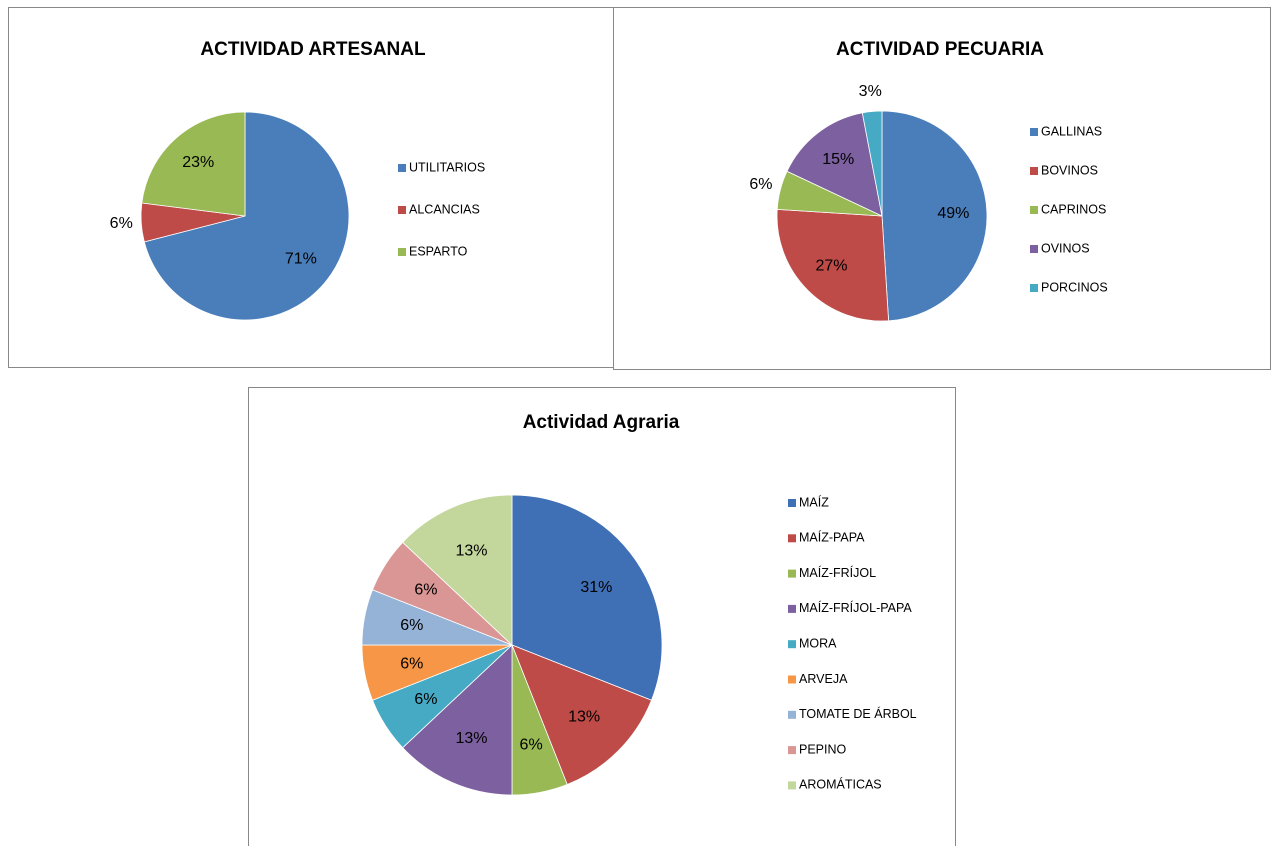 This screenshot has height=846, width=1275. What do you see at coordinates (814, 501) in the screenshot?
I see `legend-label: MAÍZ` at bounding box center [814, 501].